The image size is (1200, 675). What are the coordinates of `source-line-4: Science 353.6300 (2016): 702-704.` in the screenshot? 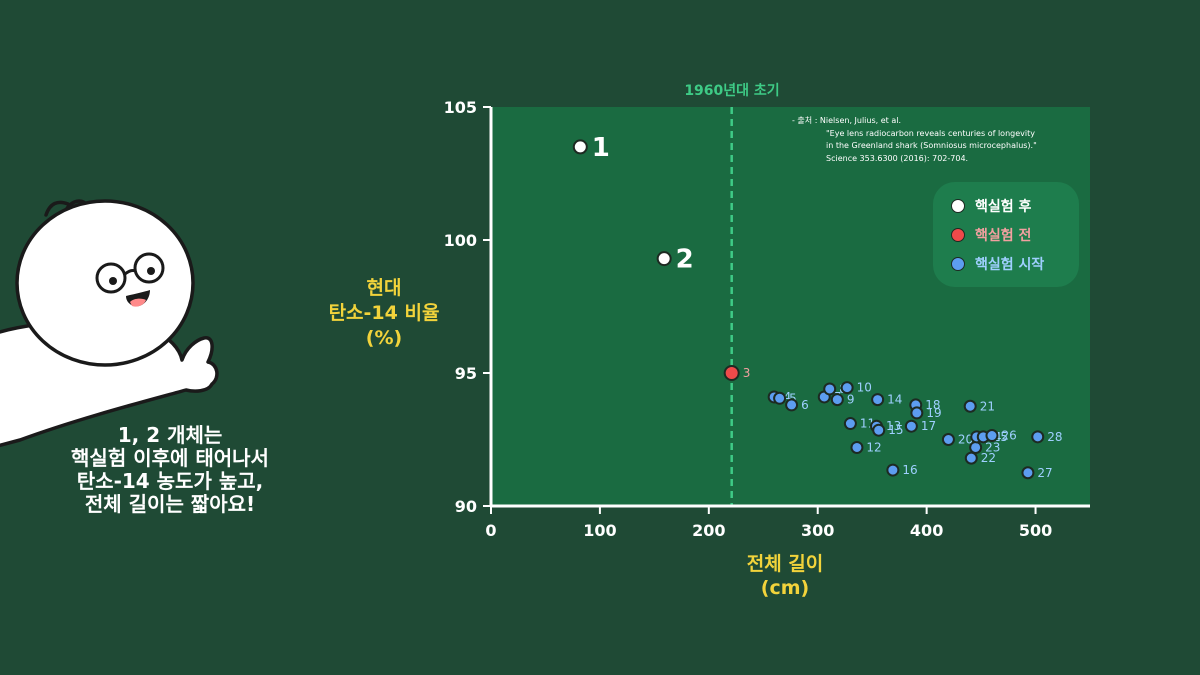 It's located at (897, 158).